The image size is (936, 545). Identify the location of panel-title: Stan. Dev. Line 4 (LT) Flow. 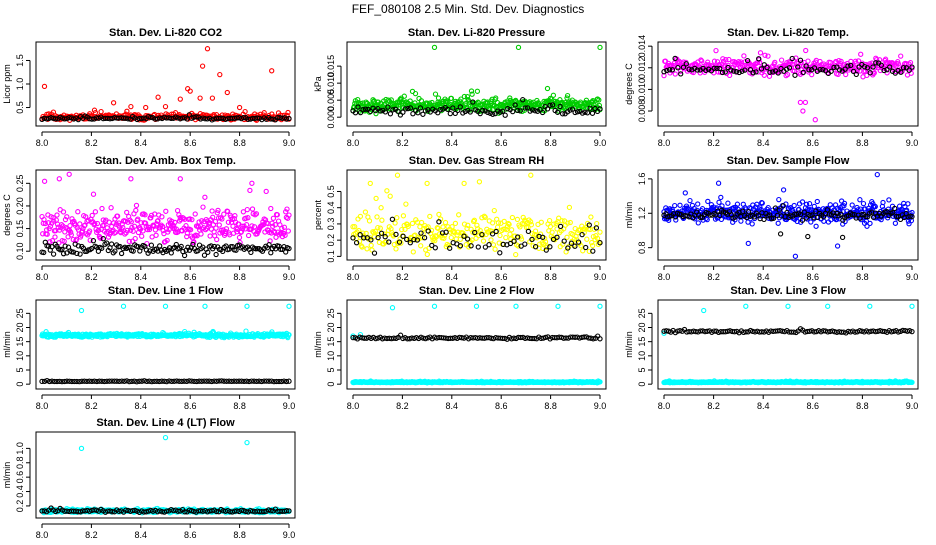
(165, 423).